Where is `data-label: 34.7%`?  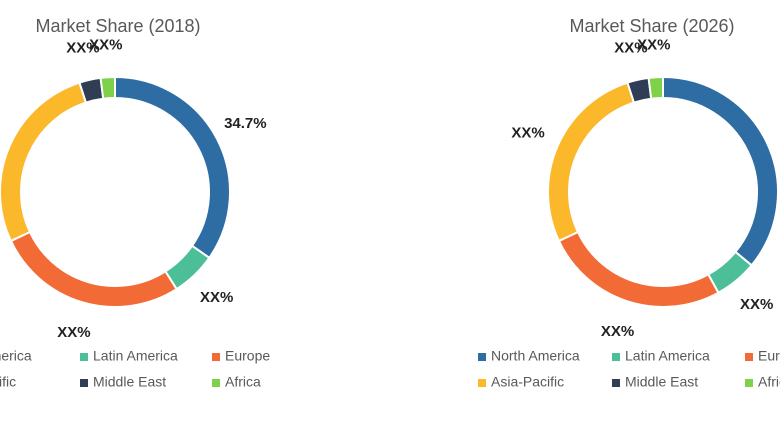
data-label: 34.7% is located at coordinates (245, 123).